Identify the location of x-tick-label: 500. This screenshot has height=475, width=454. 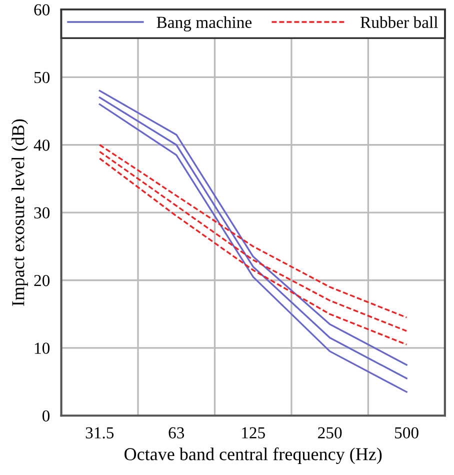
(406, 432).